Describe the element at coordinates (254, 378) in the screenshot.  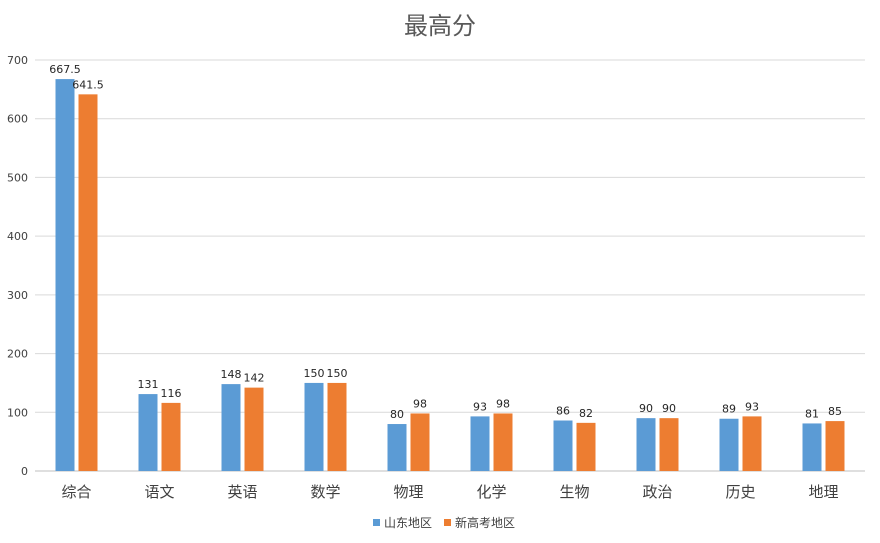
I see `data-label: 142` at that location.